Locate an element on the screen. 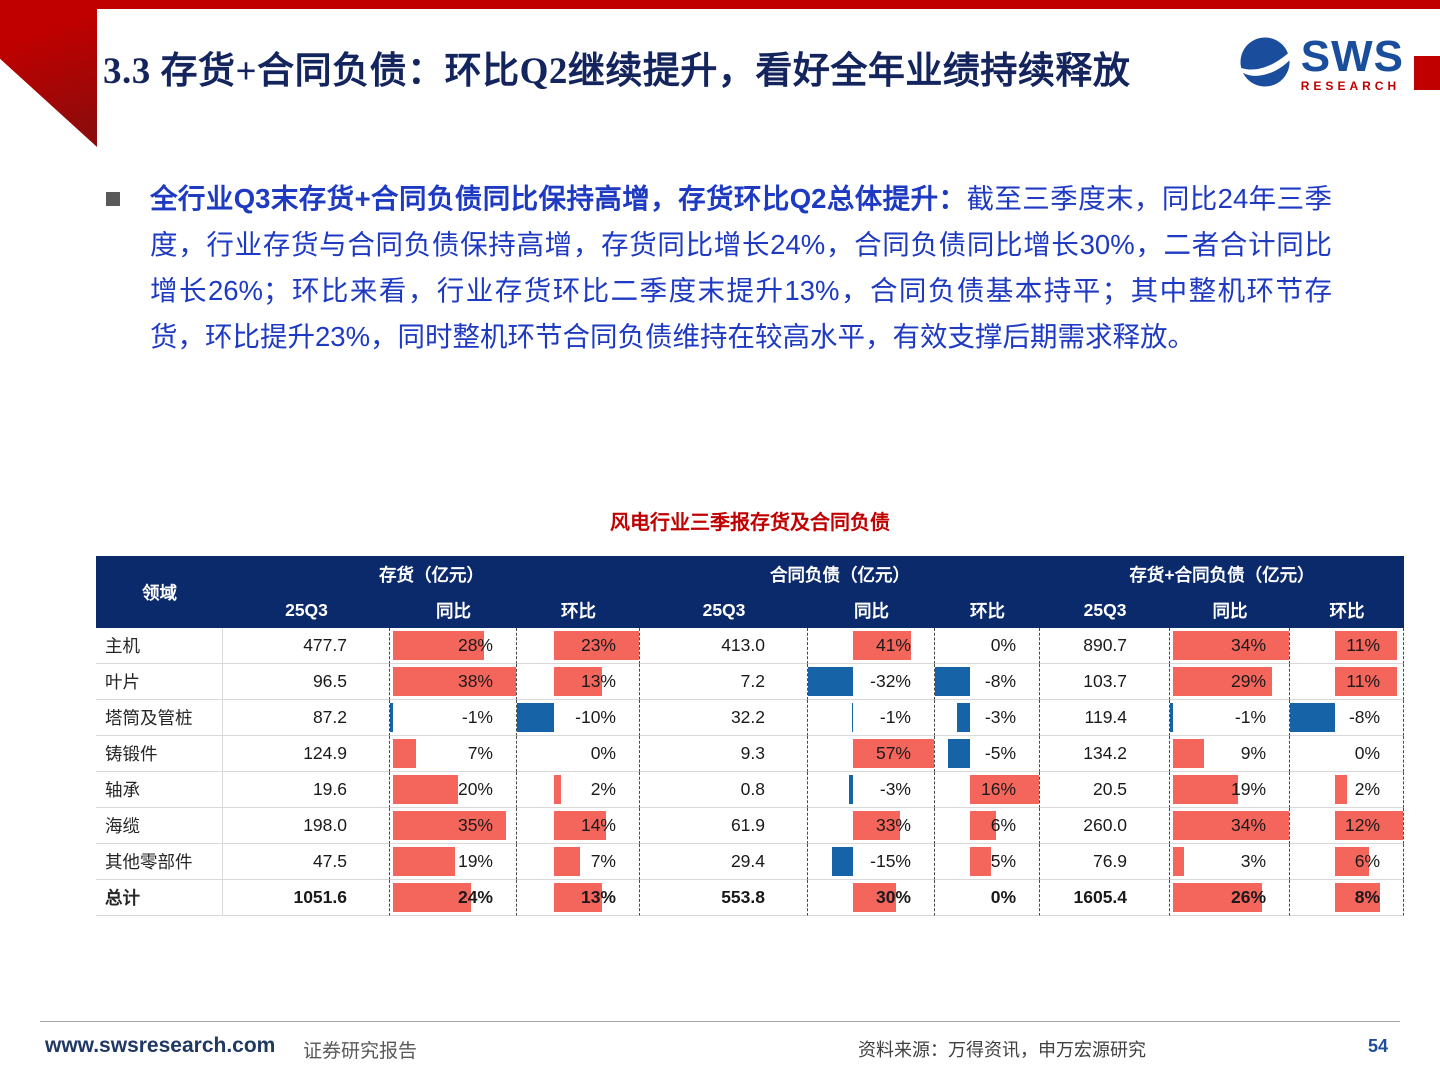  percent-value: 34% is located at coordinates (1249, 645).